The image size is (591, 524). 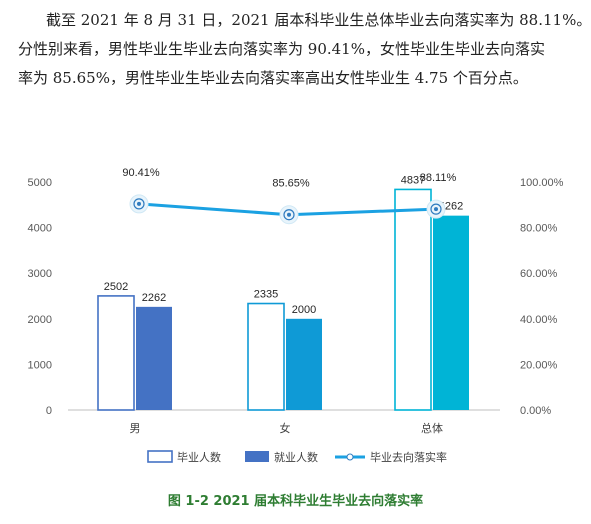 I want to click on right-axis-tick-label: 20.00%, so click(x=539, y=365).